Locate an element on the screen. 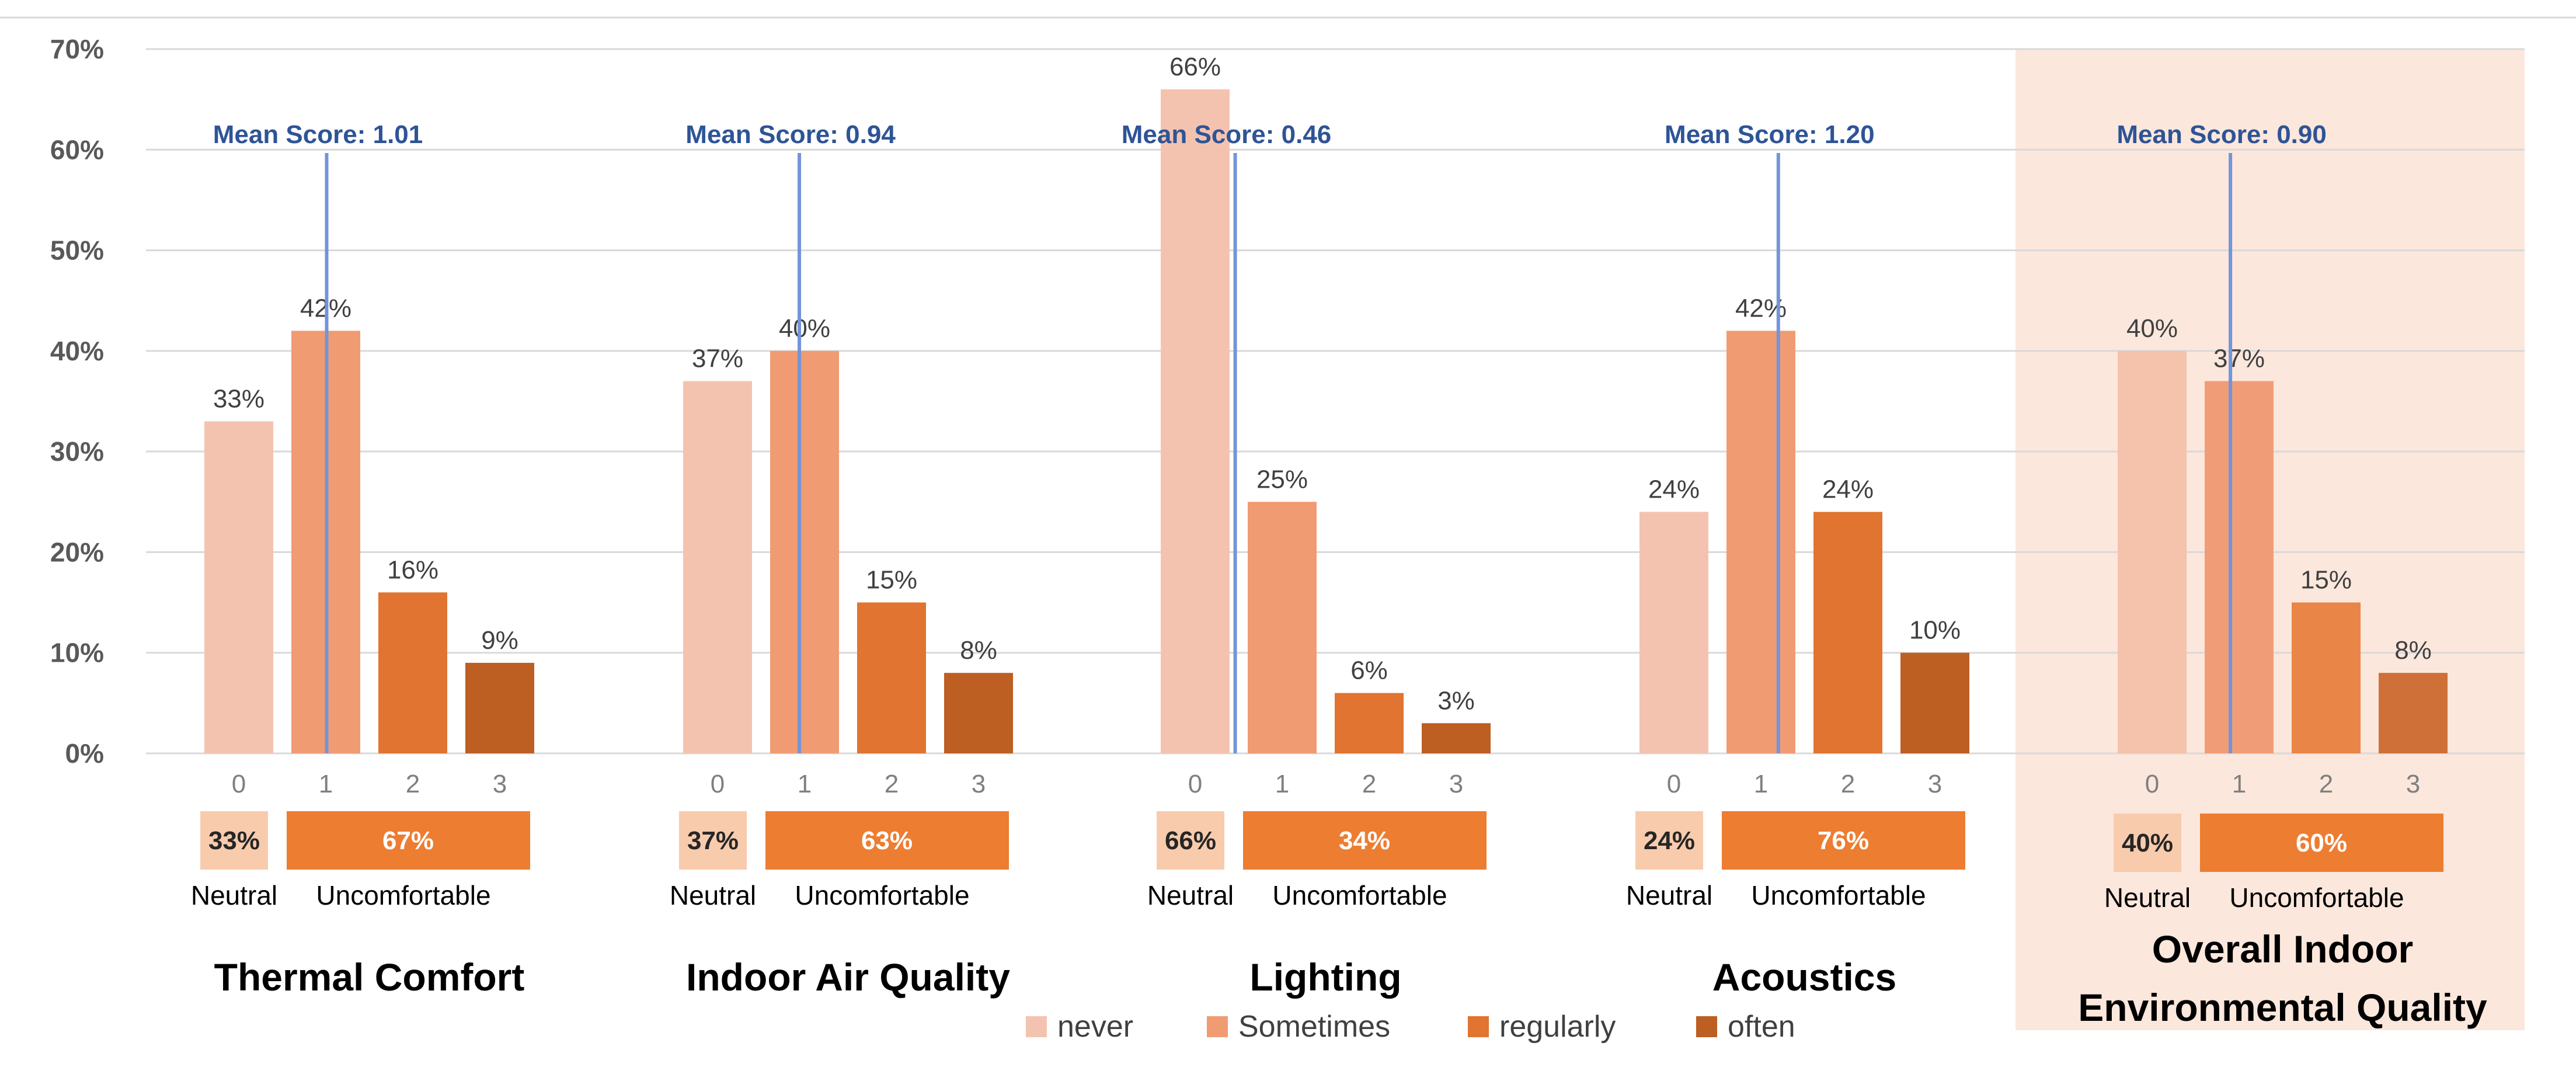 The width and height of the screenshot is (2576, 1067). group-1-neutral-box is located at coordinates (234, 840).